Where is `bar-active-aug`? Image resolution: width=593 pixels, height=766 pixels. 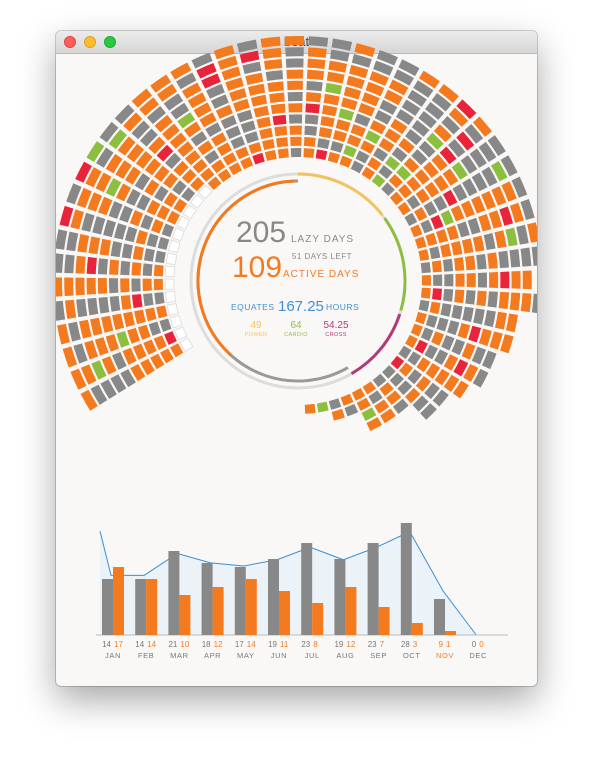
bar-active-aug is located at coordinates (351, 611).